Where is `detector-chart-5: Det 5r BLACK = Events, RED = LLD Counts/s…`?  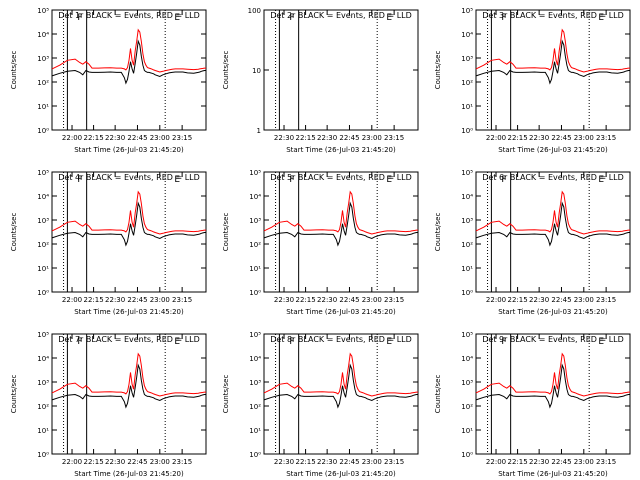
detector-chart-5: Det 5r BLACK = Events, RED = LLD Counts/s… is located at coordinates (320, 242).